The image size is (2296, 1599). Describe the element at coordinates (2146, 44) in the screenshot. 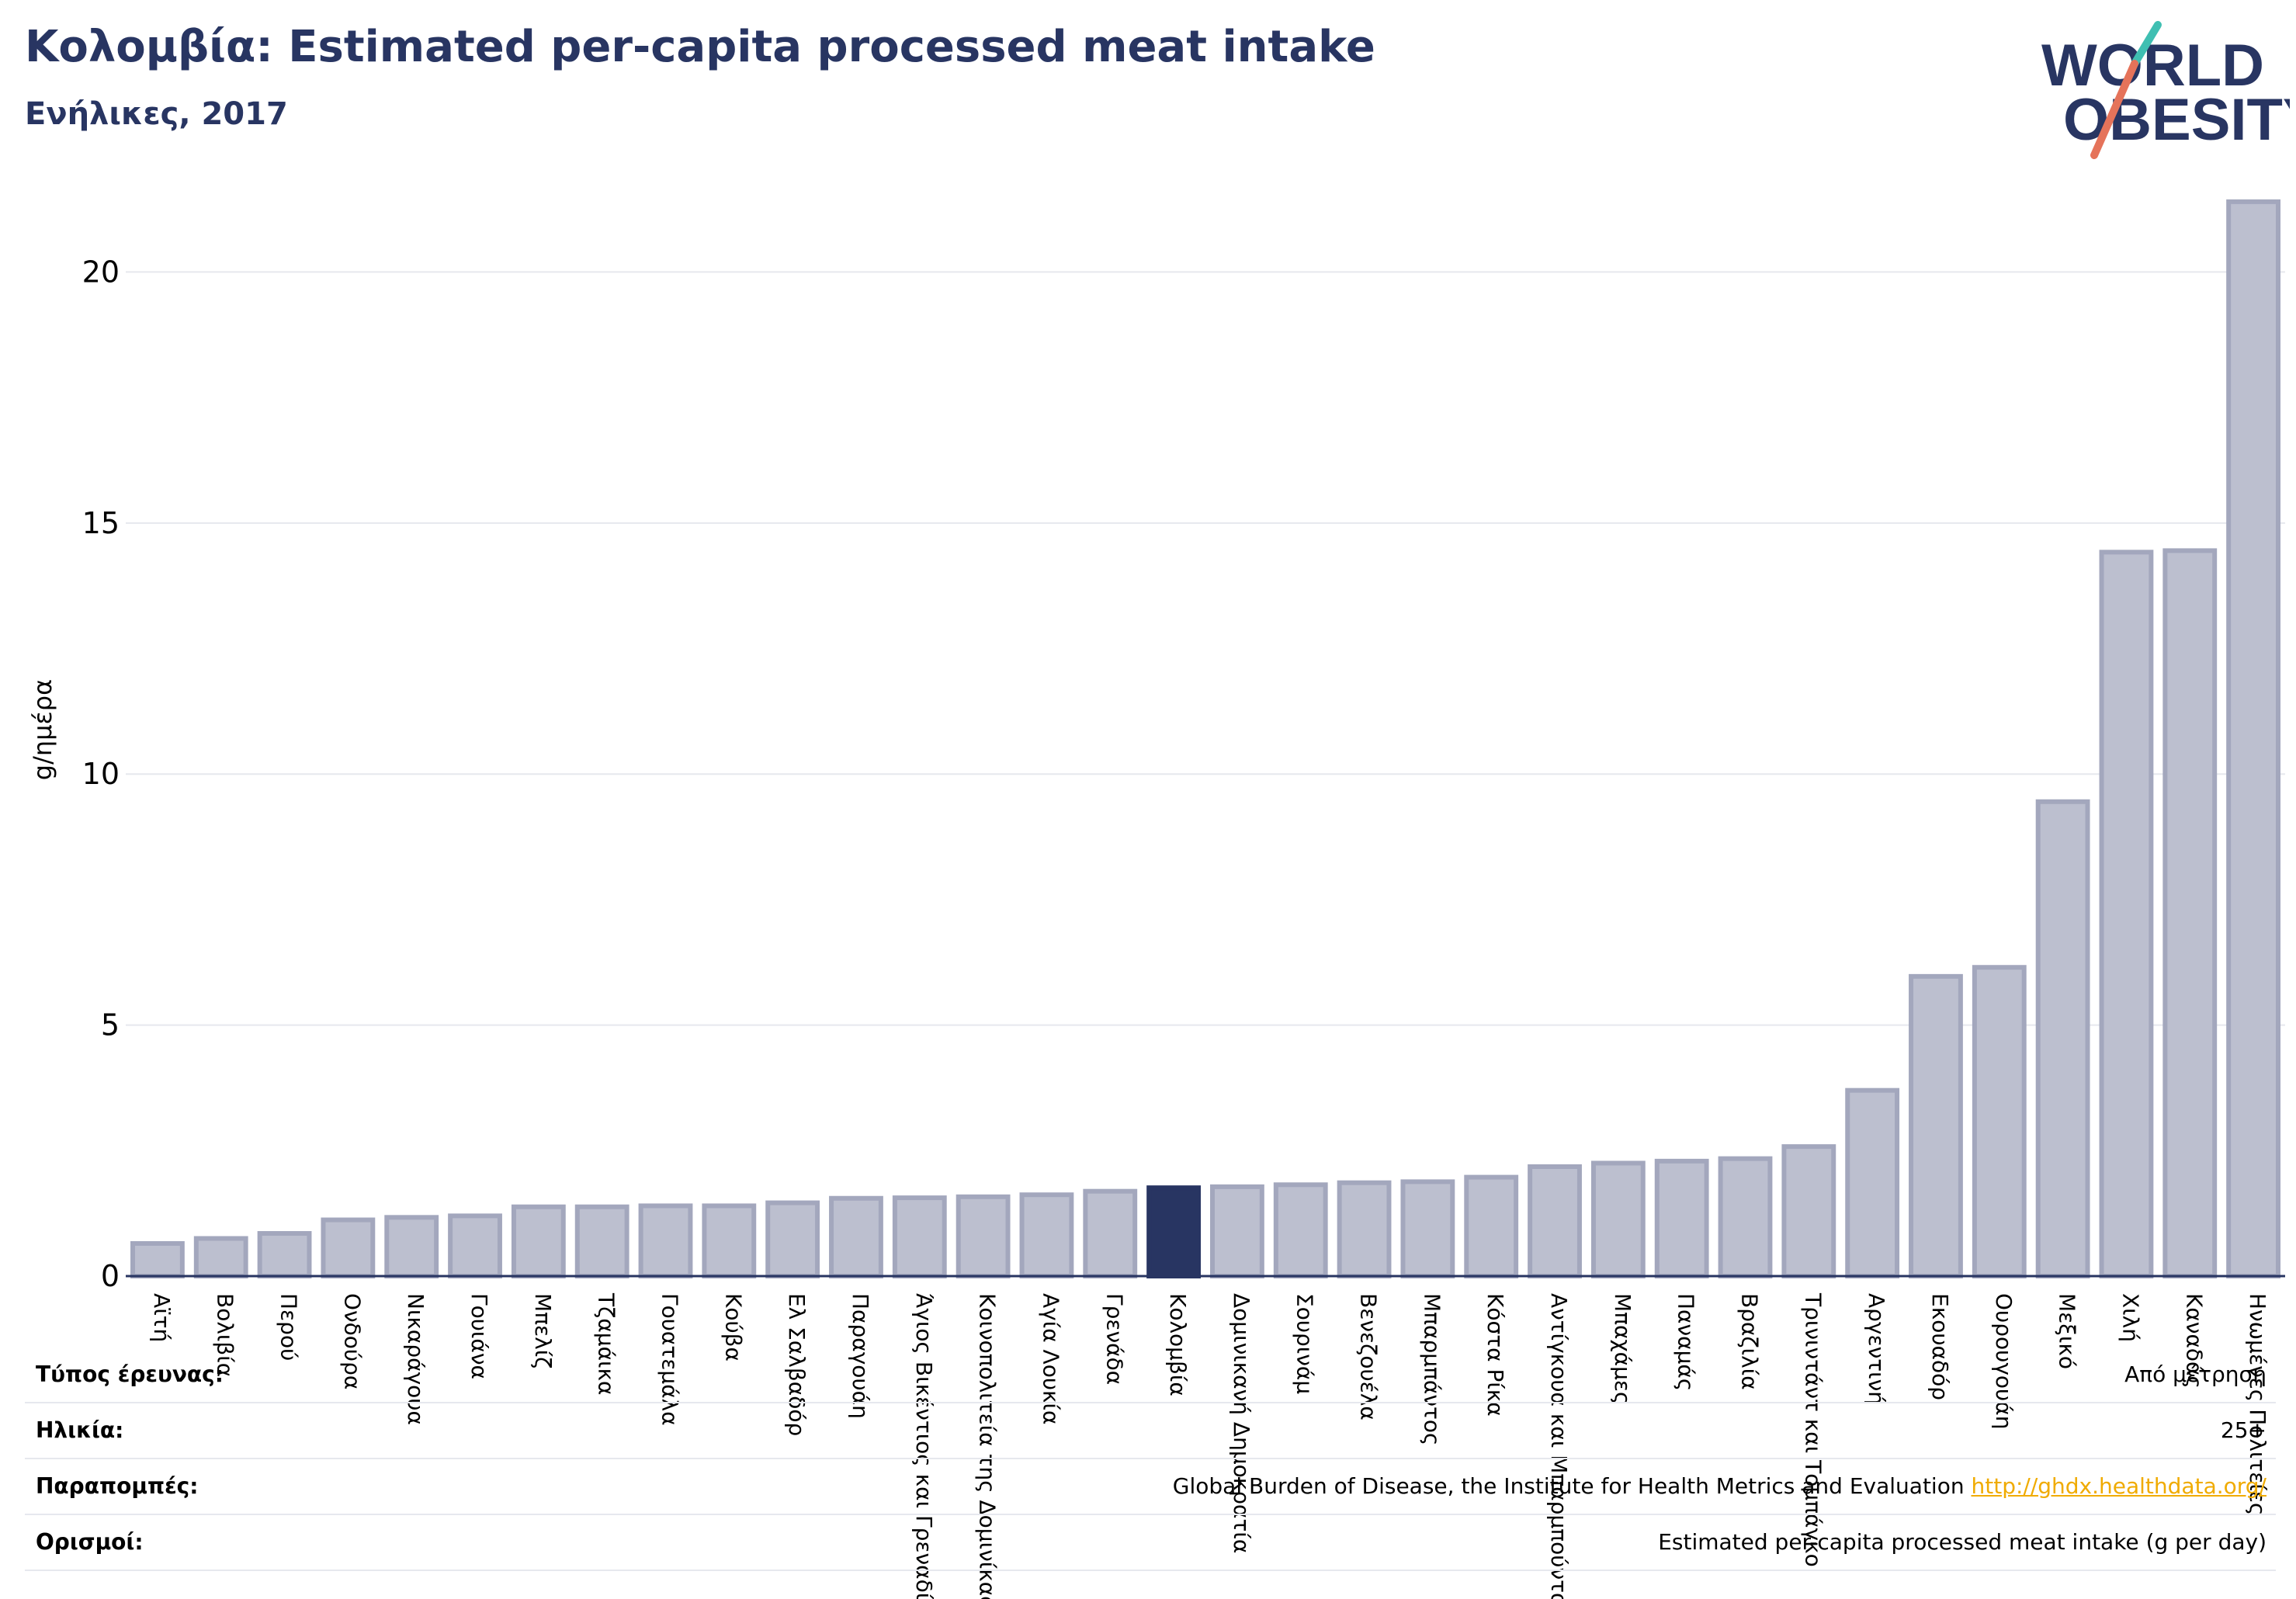

I see `logo-slash-teal-icon` at that location.